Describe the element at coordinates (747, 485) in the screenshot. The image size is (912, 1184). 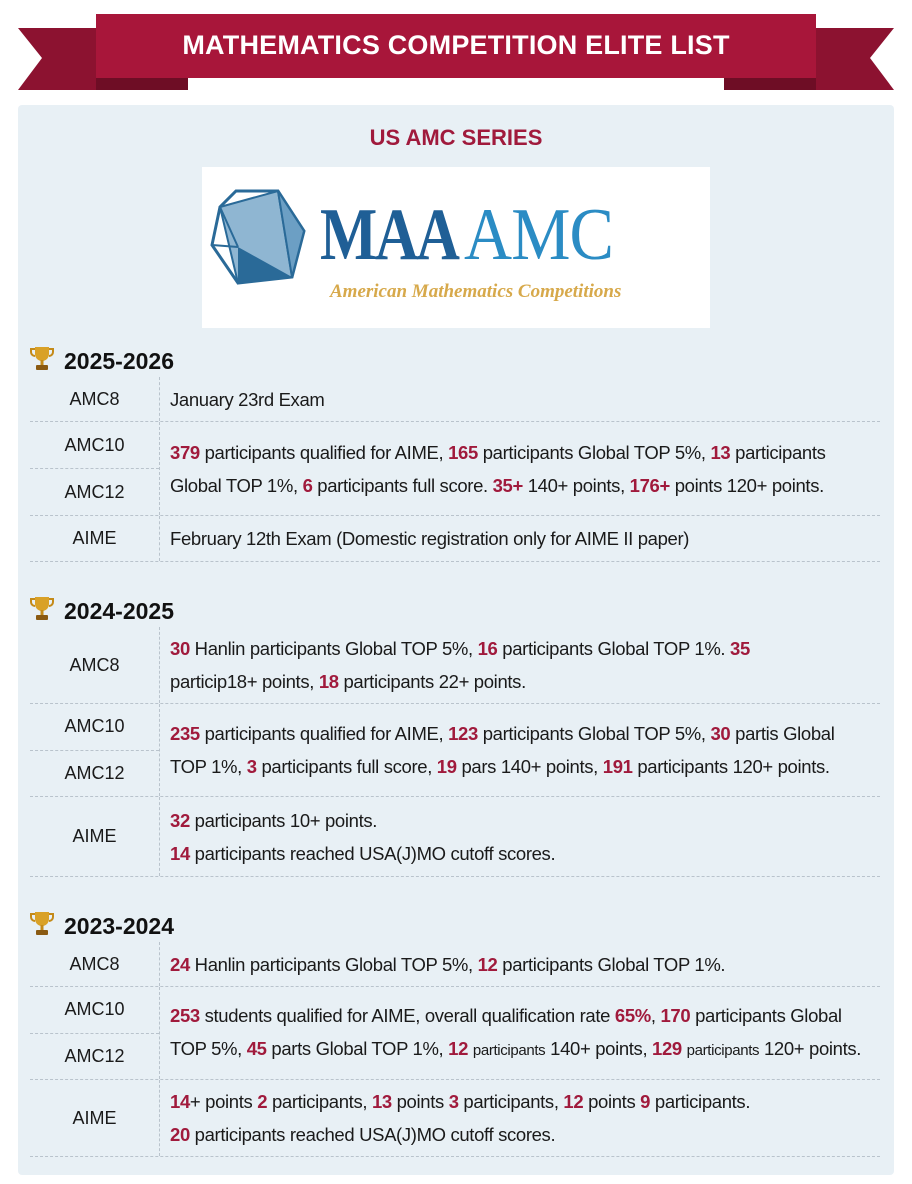
I see `result-text-segment: points 120+ points.` at that location.